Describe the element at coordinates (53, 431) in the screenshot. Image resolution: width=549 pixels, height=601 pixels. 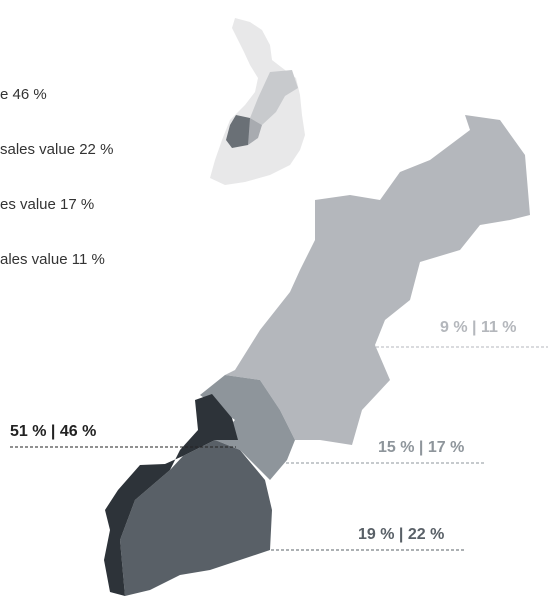
I see `region-label: 51 % | 46 %` at that location.